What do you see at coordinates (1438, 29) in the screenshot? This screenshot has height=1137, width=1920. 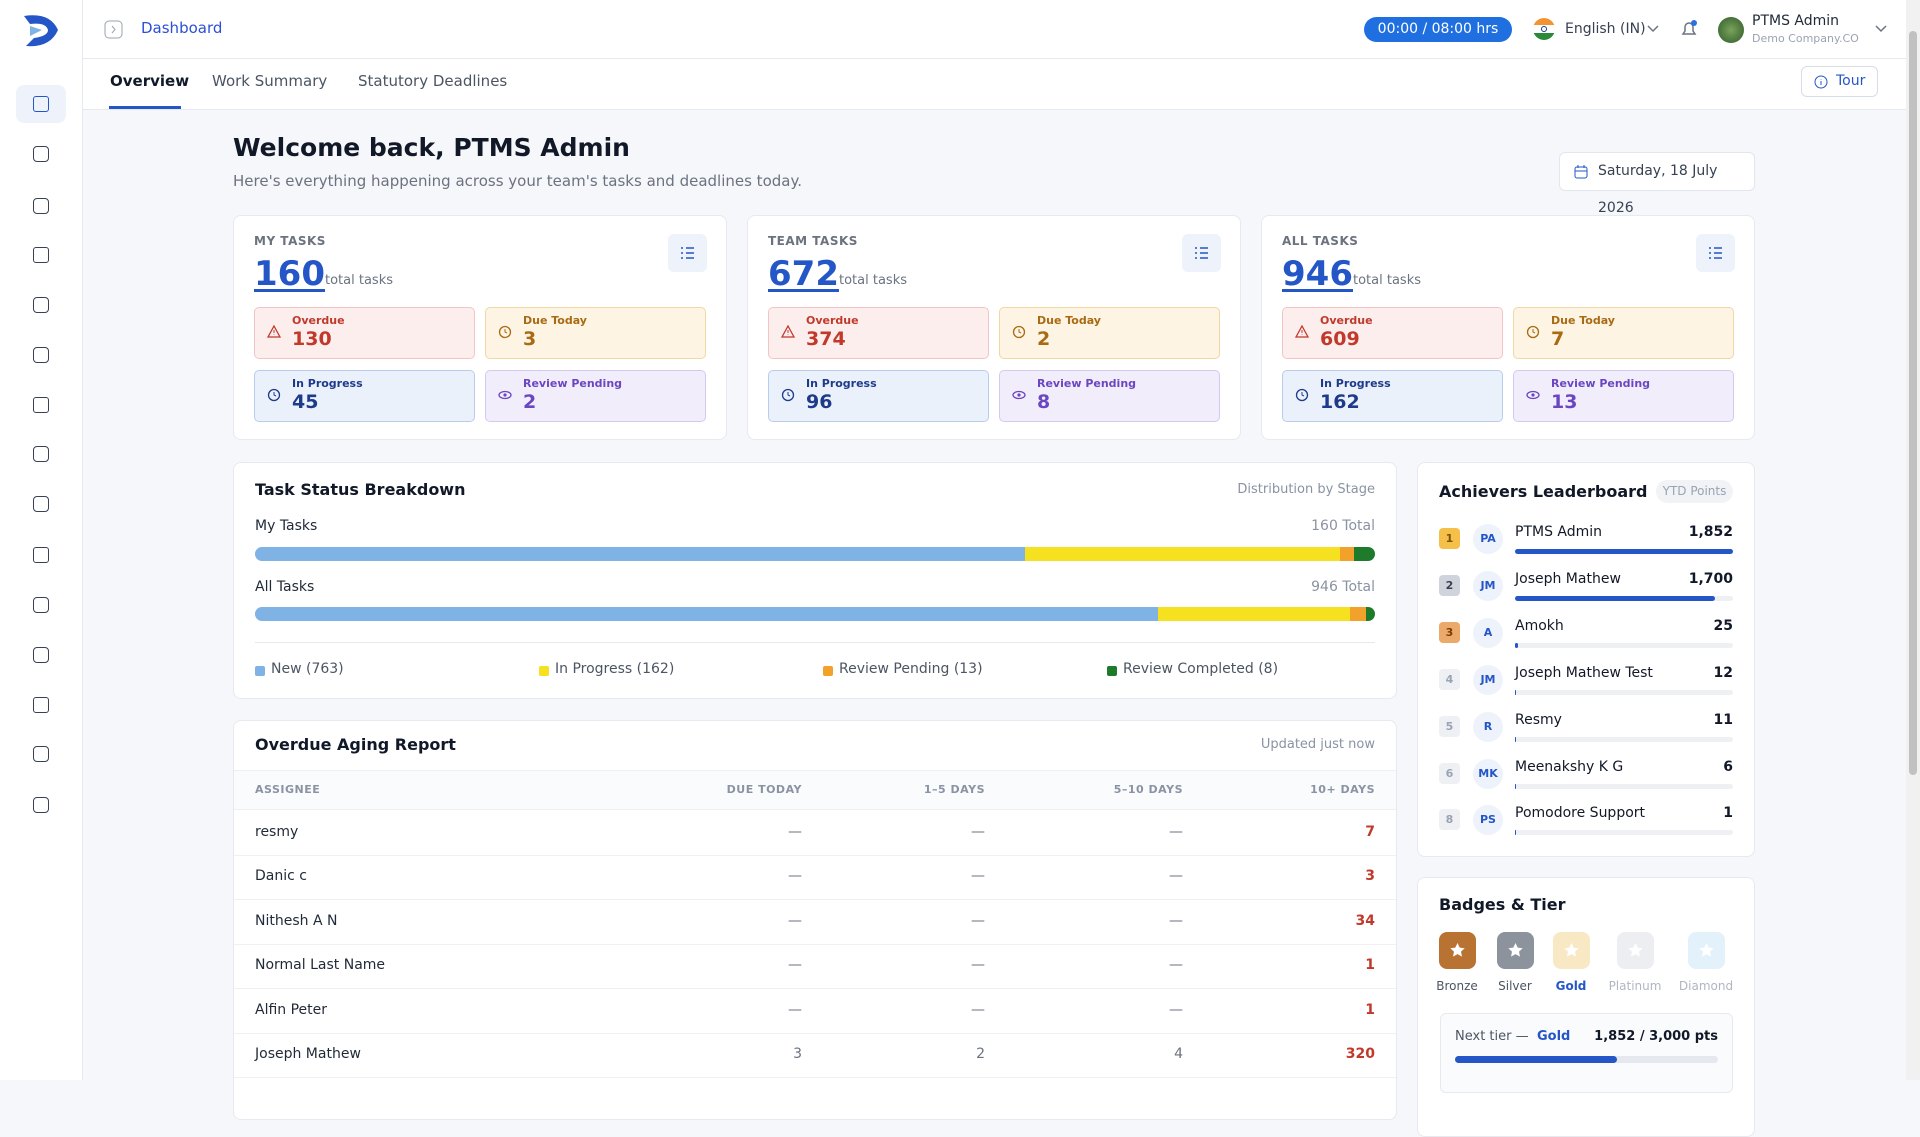 I see `timer: 00:00 / 08:00 hrs` at bounding box center [1438, 29].